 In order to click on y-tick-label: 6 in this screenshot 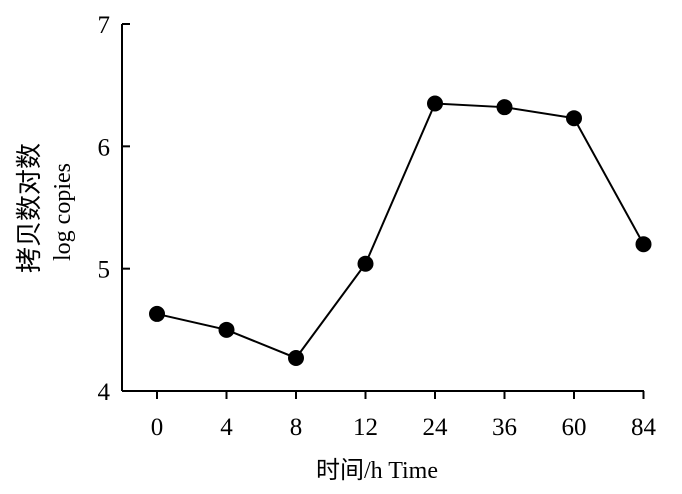, I will do `click(104, 147)`.